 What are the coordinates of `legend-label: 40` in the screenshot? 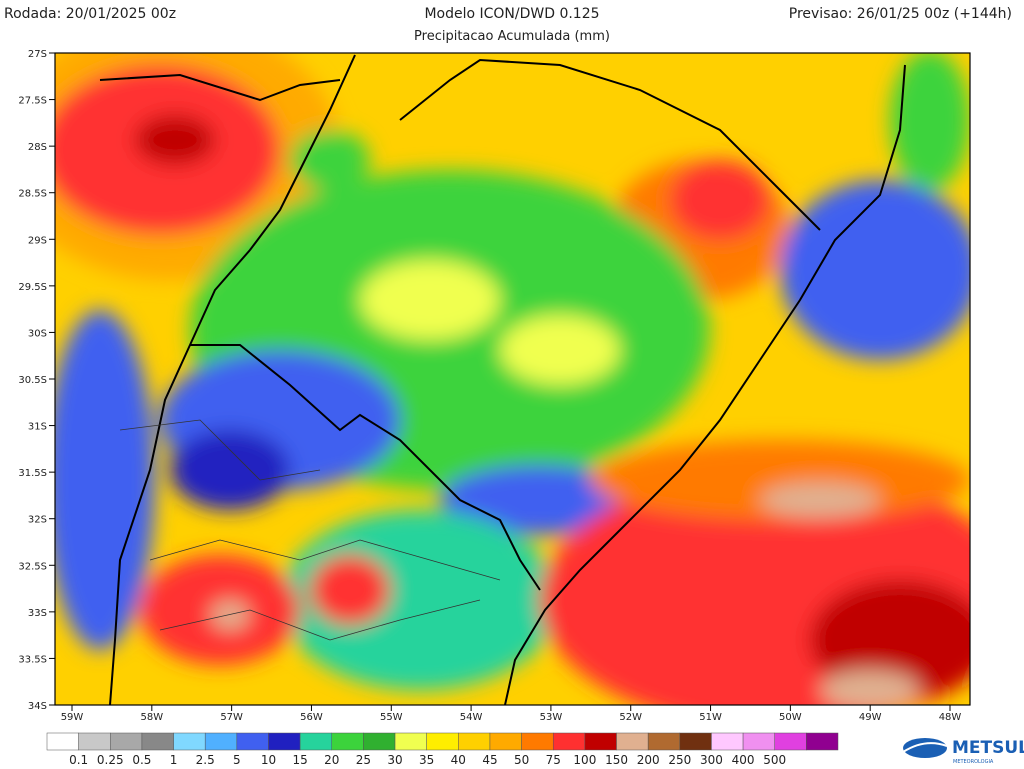 It's located at (458, 760).